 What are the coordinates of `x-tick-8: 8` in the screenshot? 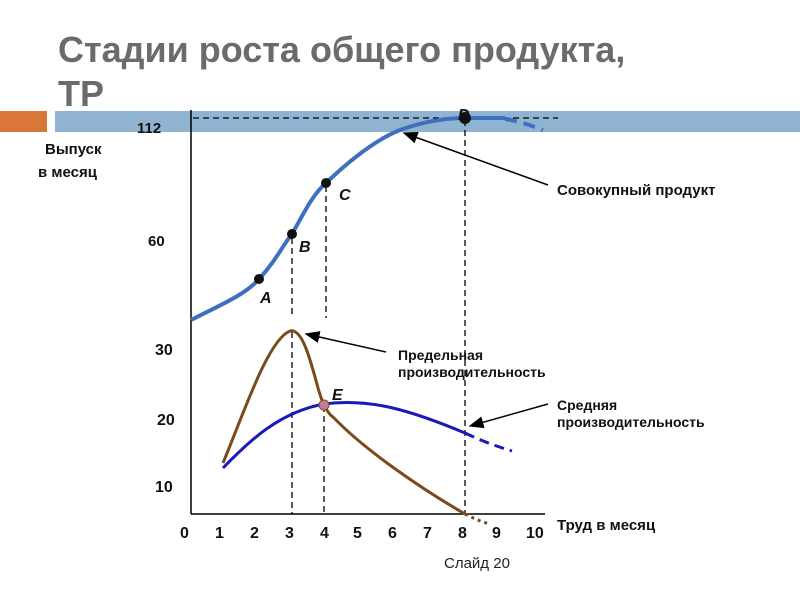 It's located at (462, 533).